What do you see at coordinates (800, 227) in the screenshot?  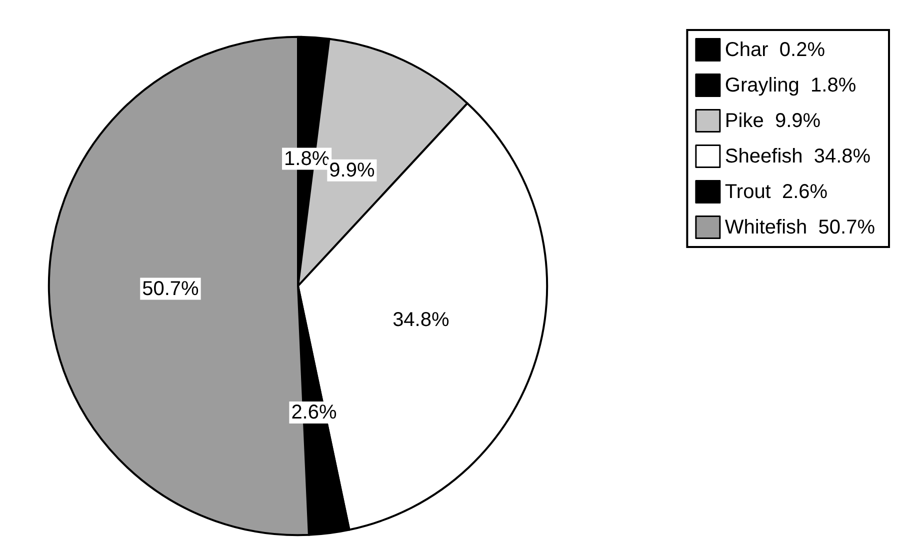 I see `legend-label: Whitefish 50.7%` at bounding box center [800, 227].